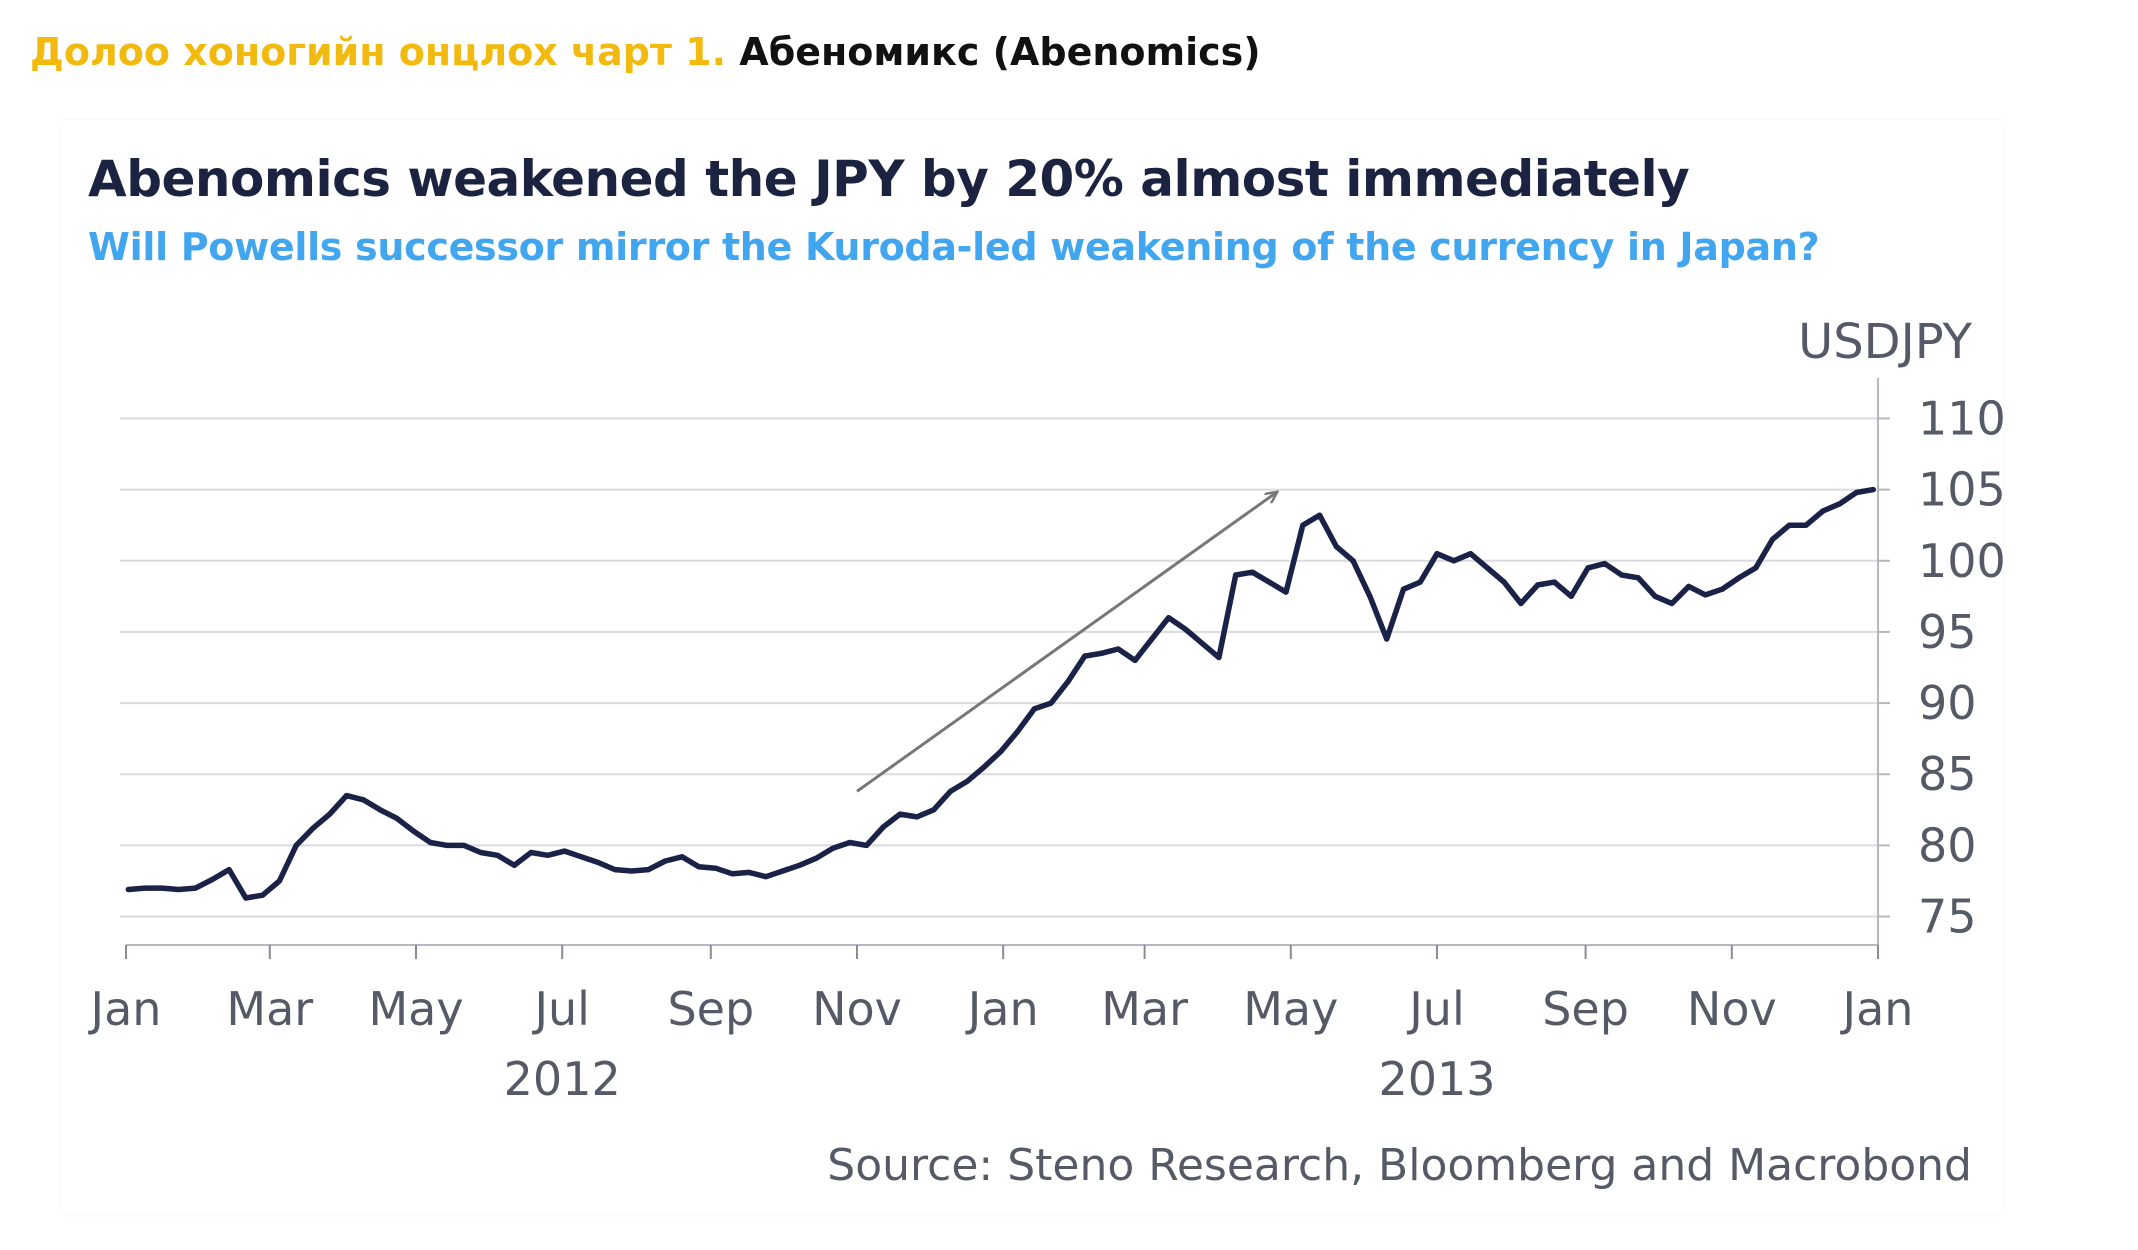 This screenshot has width=2138, height=1250. Describe the element at coordinates (1947, 703) in the screenshot. I see `y-tick-label: 90` at that location.